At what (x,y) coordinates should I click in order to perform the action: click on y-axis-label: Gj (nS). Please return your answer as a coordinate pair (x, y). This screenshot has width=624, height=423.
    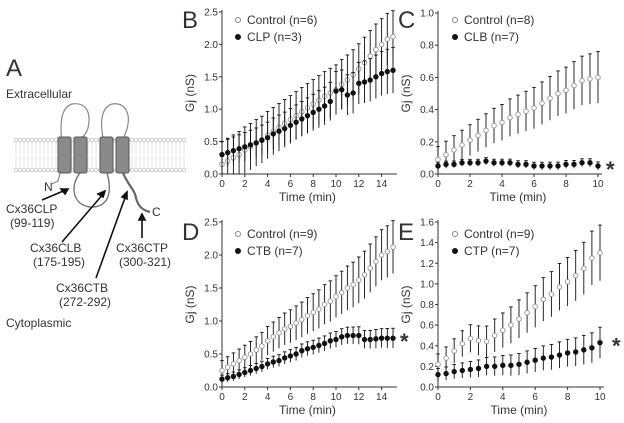
    Looking at the image, I should click on (406, 304).